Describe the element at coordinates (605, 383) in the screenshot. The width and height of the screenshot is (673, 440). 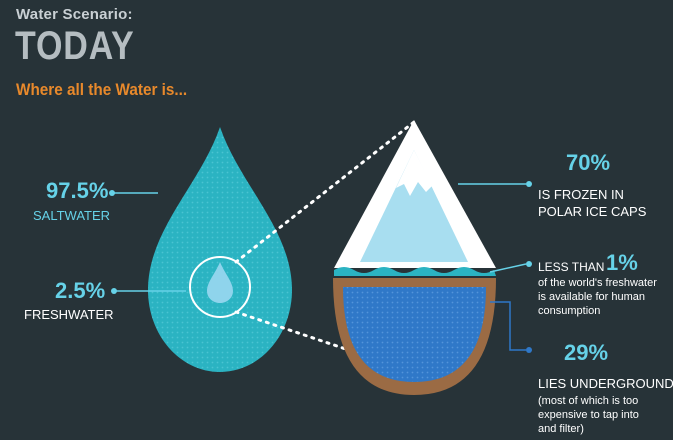
I see `ground-label: LIES UNDERGROUND` at that location.